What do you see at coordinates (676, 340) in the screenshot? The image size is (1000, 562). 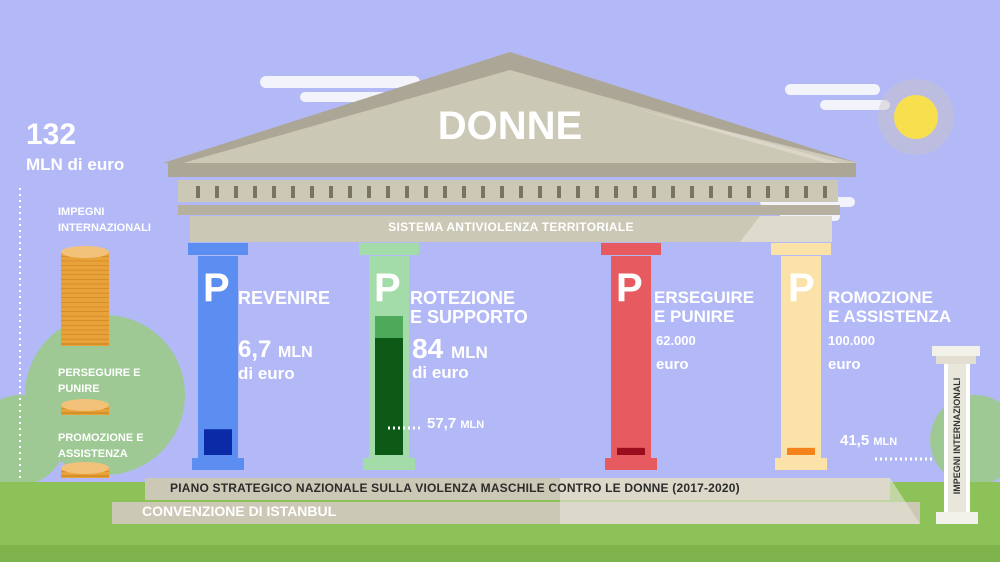 I see `pillar-amount: 62.000` at bounding box center [676, 340].